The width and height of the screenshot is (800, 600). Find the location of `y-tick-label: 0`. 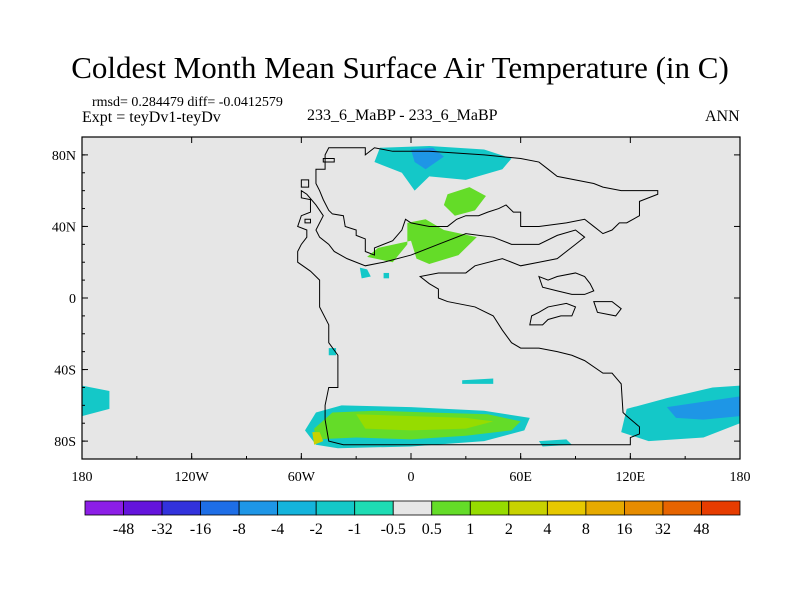

y-tick-label: 0 is located at coordinates (72, 299).